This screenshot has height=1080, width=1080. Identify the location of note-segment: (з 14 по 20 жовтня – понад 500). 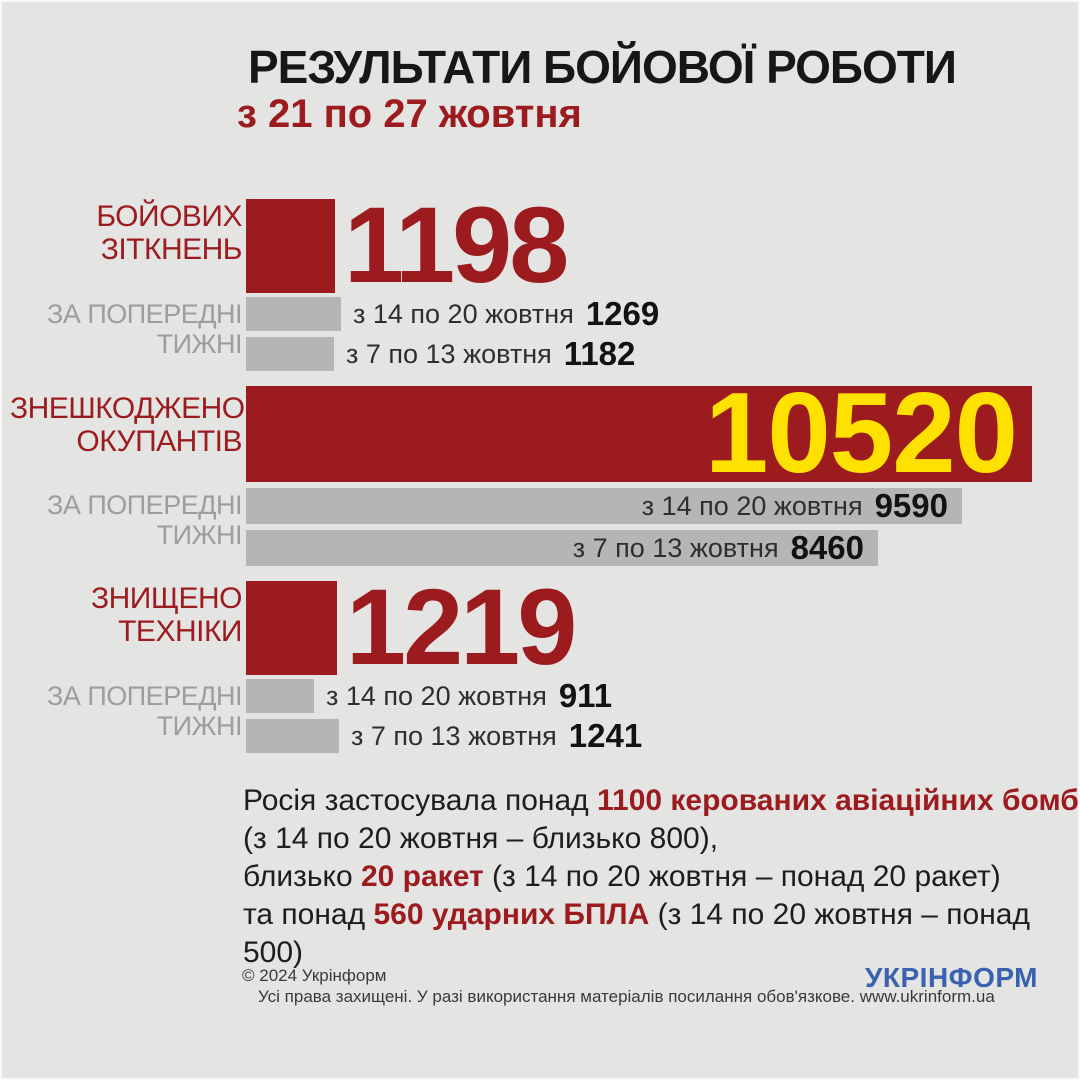
(636, 933).